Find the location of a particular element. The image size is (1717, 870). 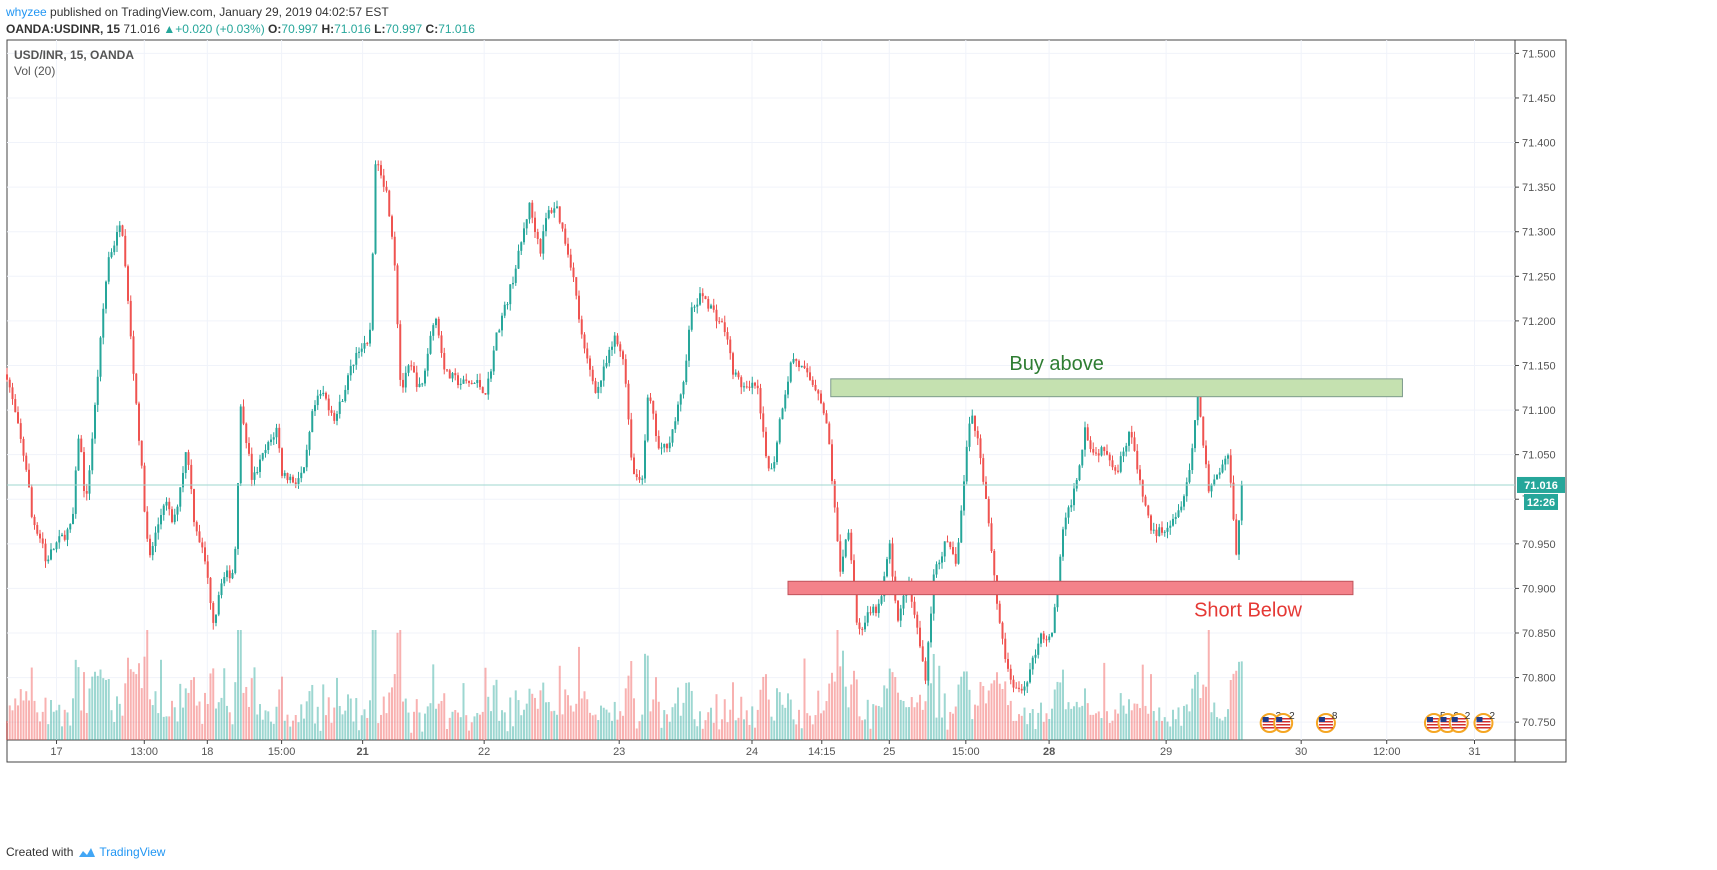

price-tick-label: 70.750 is located at coordinates (1539, 723).